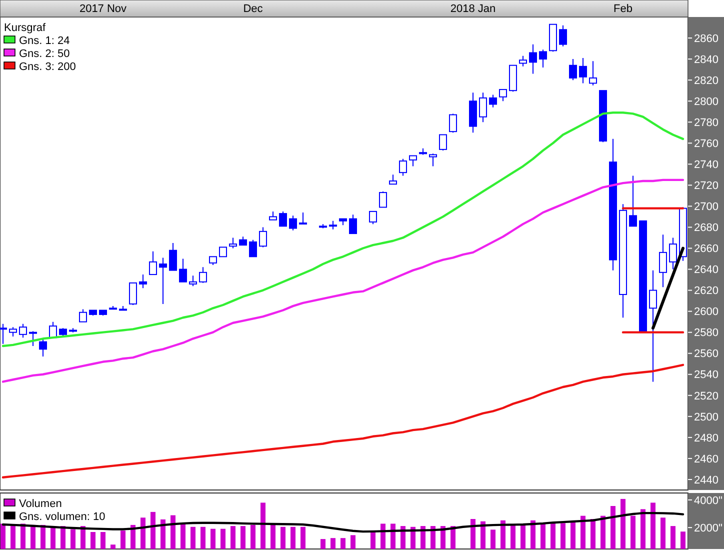 This screenshot has height=552, width=724. I want to click on x-tick-label: 2018 Jan, so click(473, 9).